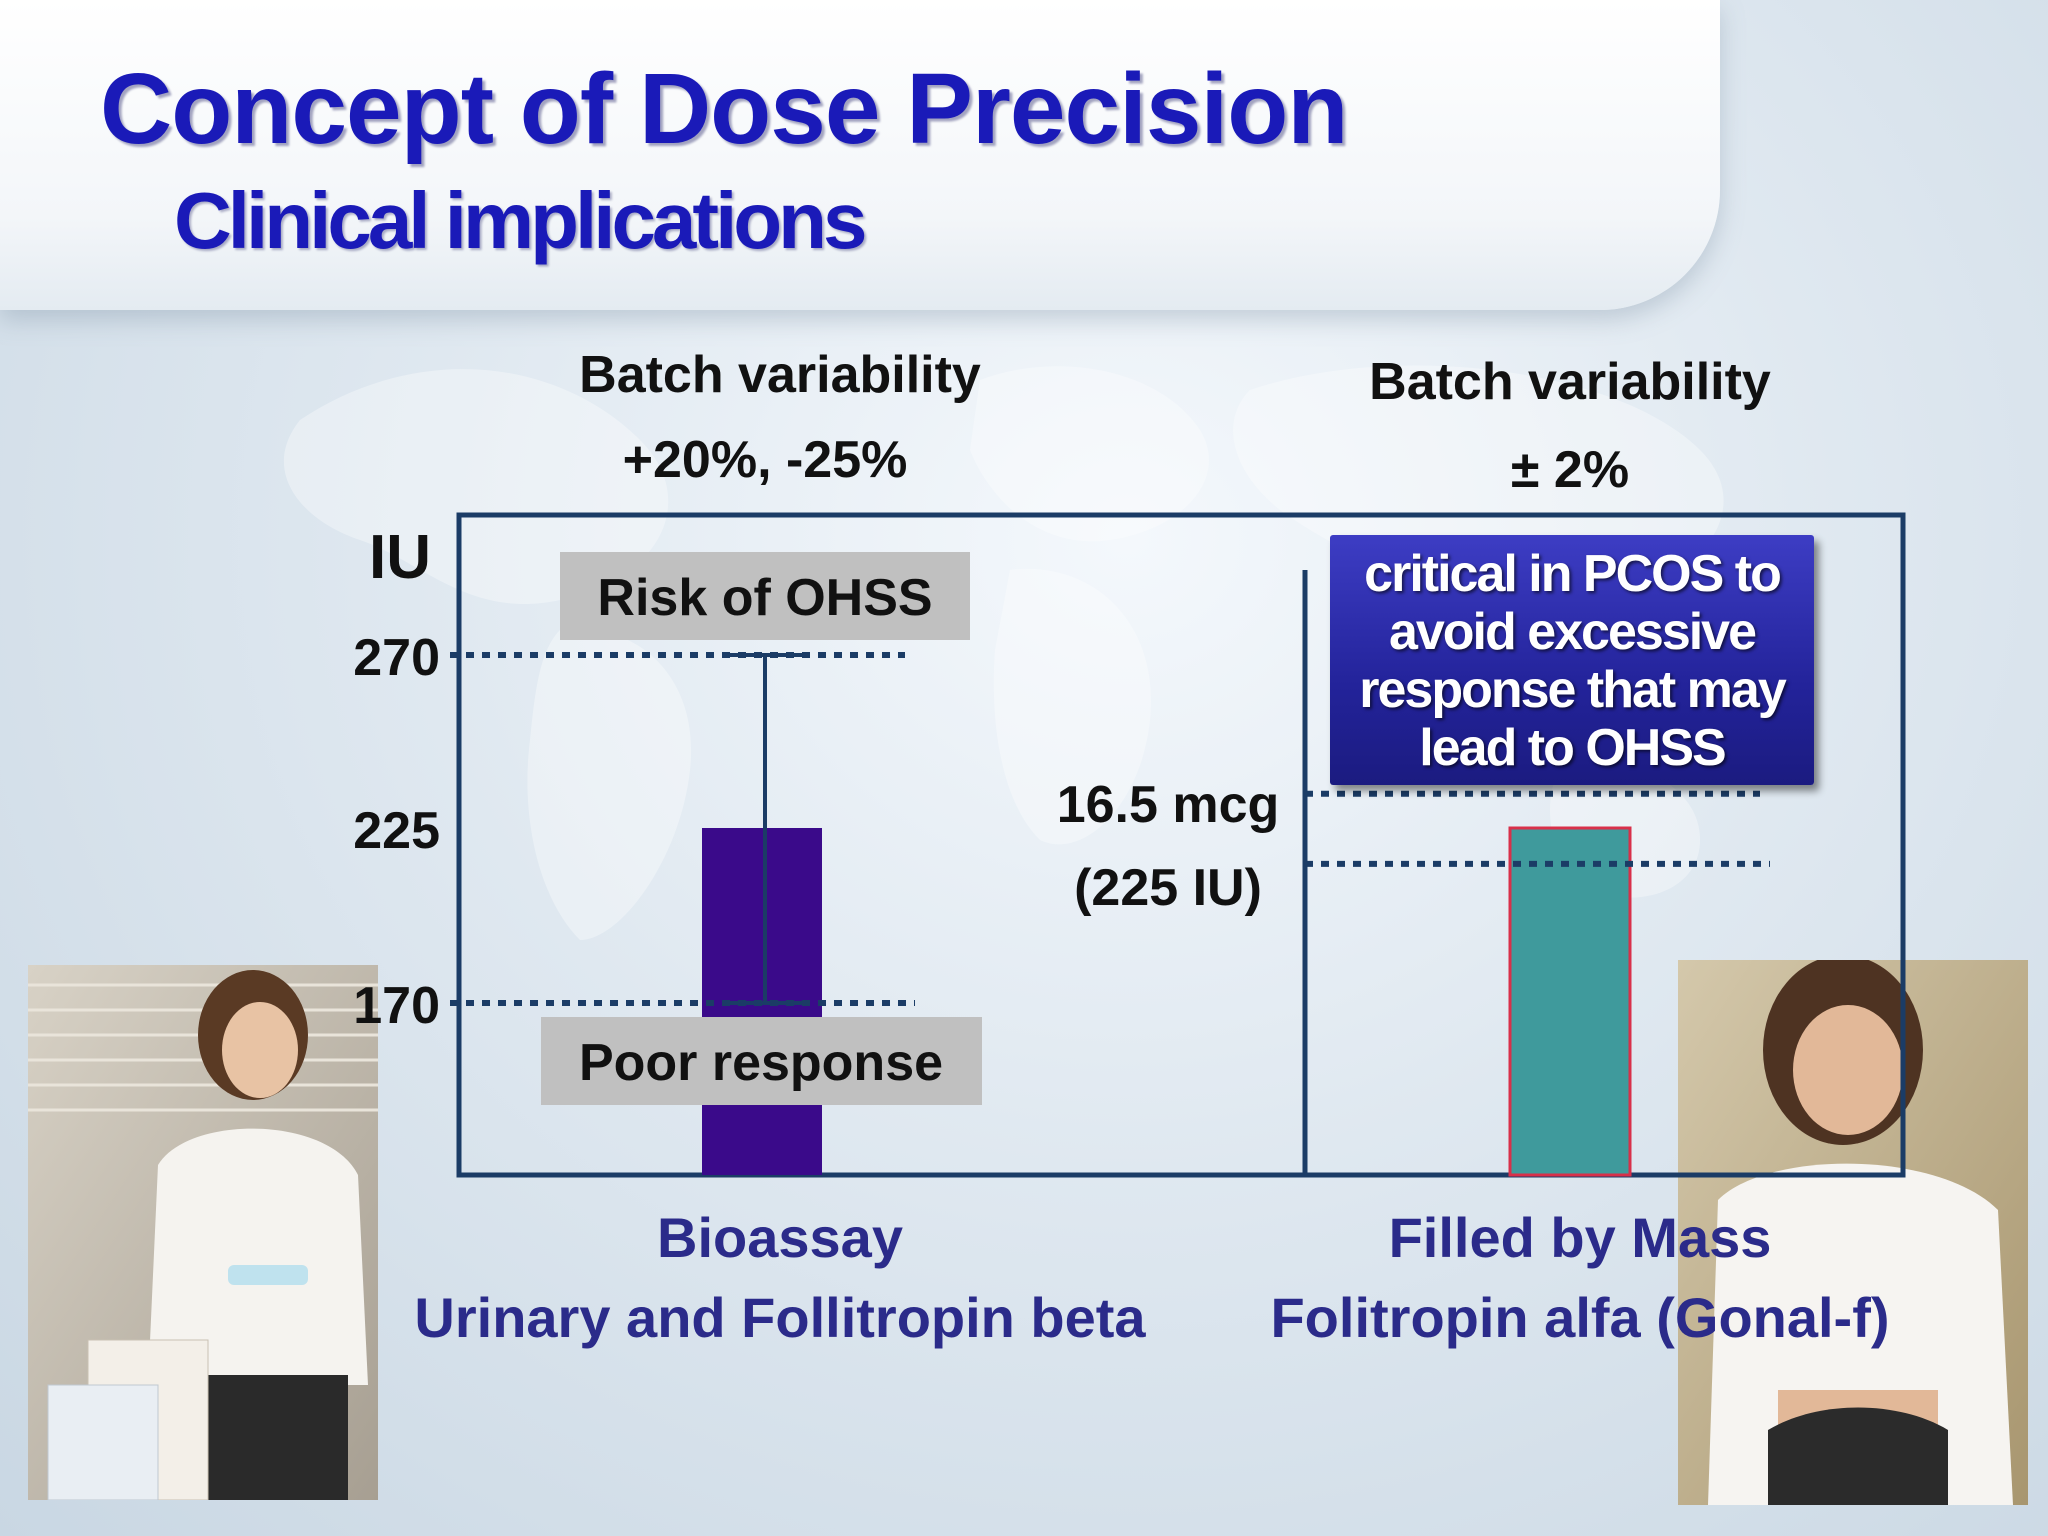 This screenshot has width=2048, height=1536. Describe the element at coordinates (765, 460) in the screenshot. I see `left-batch-value: +20%, -25%` at that location.